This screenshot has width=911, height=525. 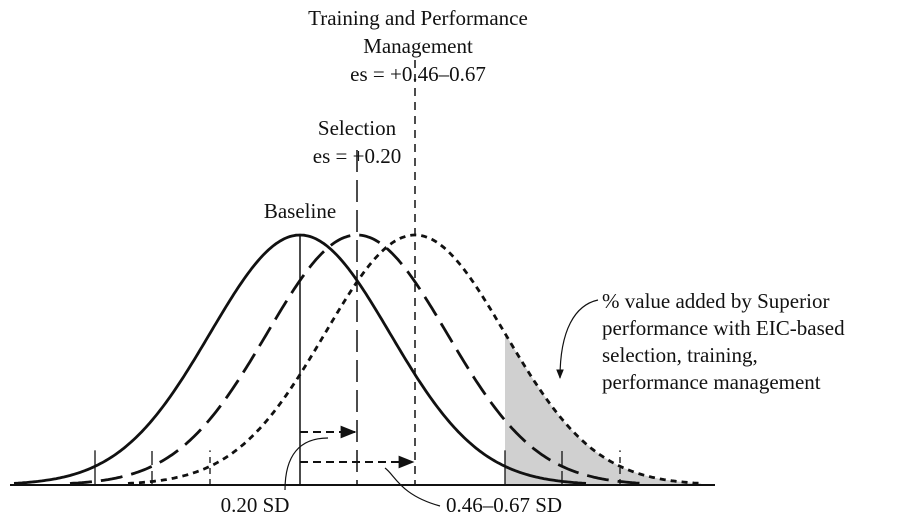 I want to click on shift-small-label: 0.20 SD, so click(x=255, y=505).